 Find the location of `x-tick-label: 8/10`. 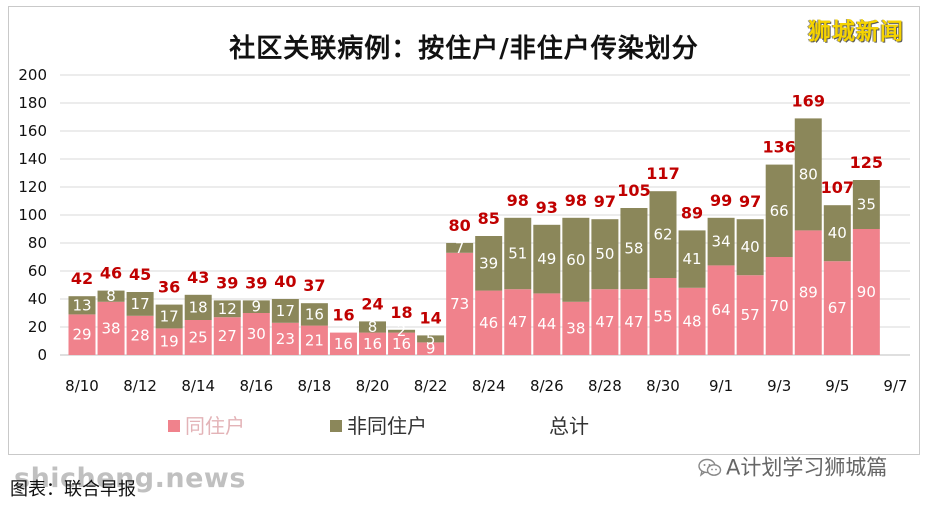

x-tick-label: 8/10 is located at coordinates (82, 386).